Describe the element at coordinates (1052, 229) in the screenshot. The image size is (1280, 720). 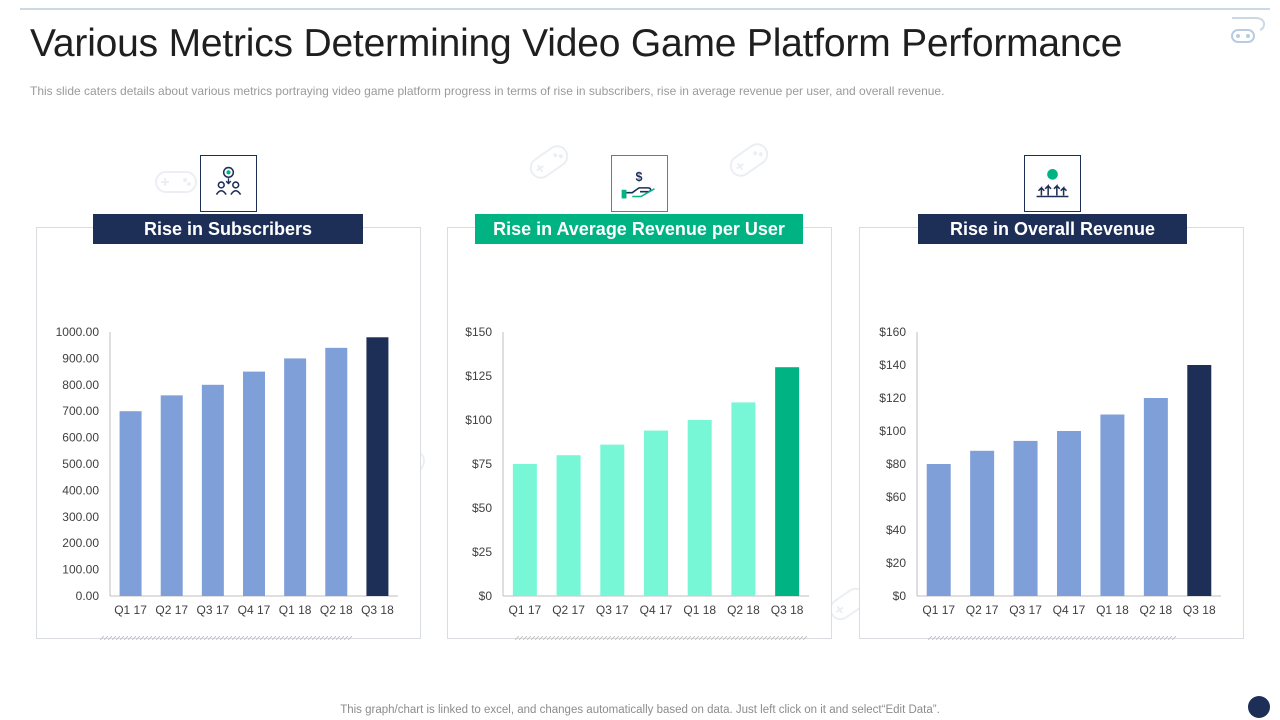
I see `overall-revenue-heading: Rise in Overall Revenue` at that location.